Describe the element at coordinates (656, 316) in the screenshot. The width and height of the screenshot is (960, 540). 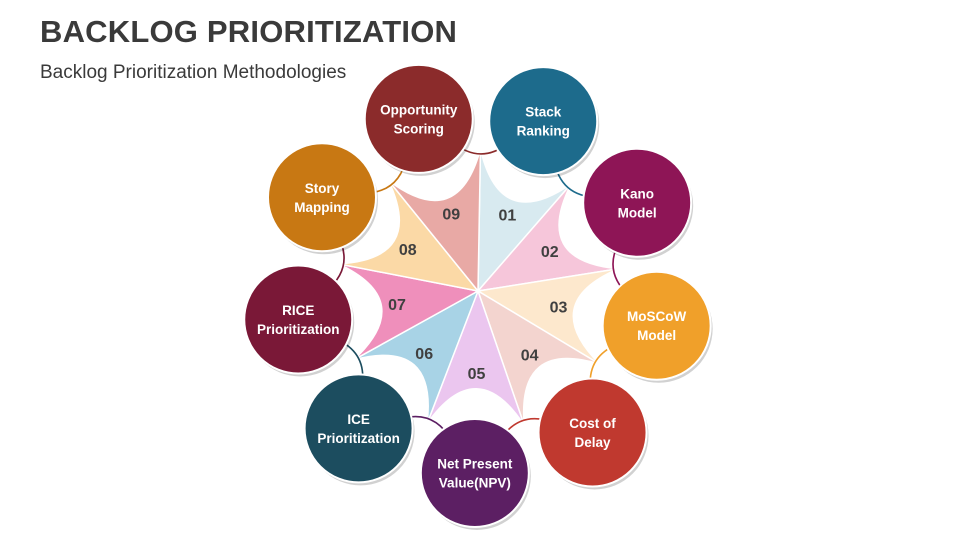
I see `method-label-line: MoSCoW` at that location.